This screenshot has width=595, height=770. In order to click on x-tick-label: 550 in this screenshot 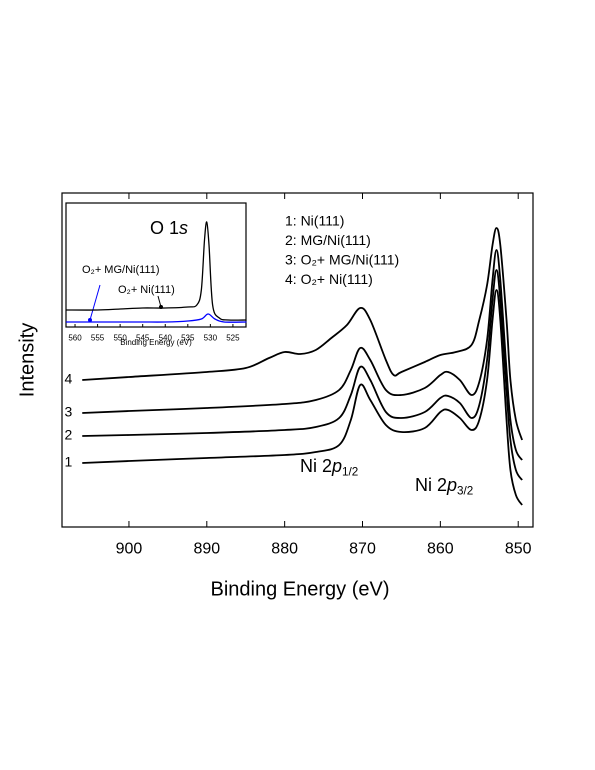, I will do `click(120, 337)`.